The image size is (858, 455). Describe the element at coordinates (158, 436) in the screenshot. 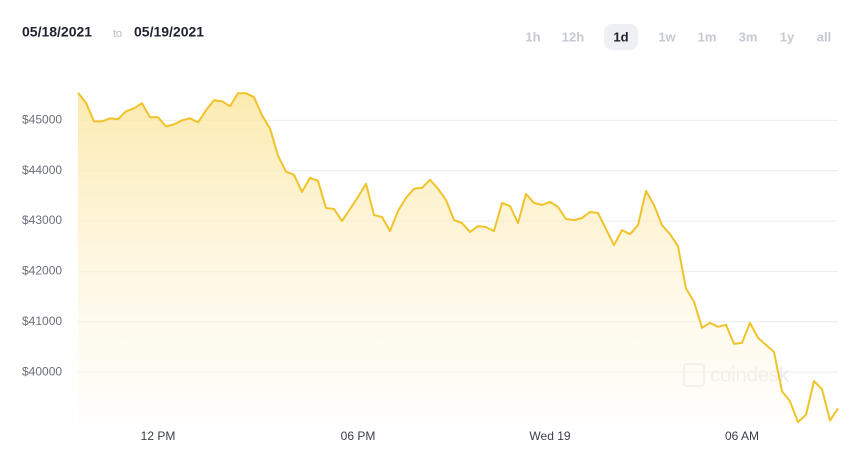

I see `x-tick-label: 12 PM` at that location.